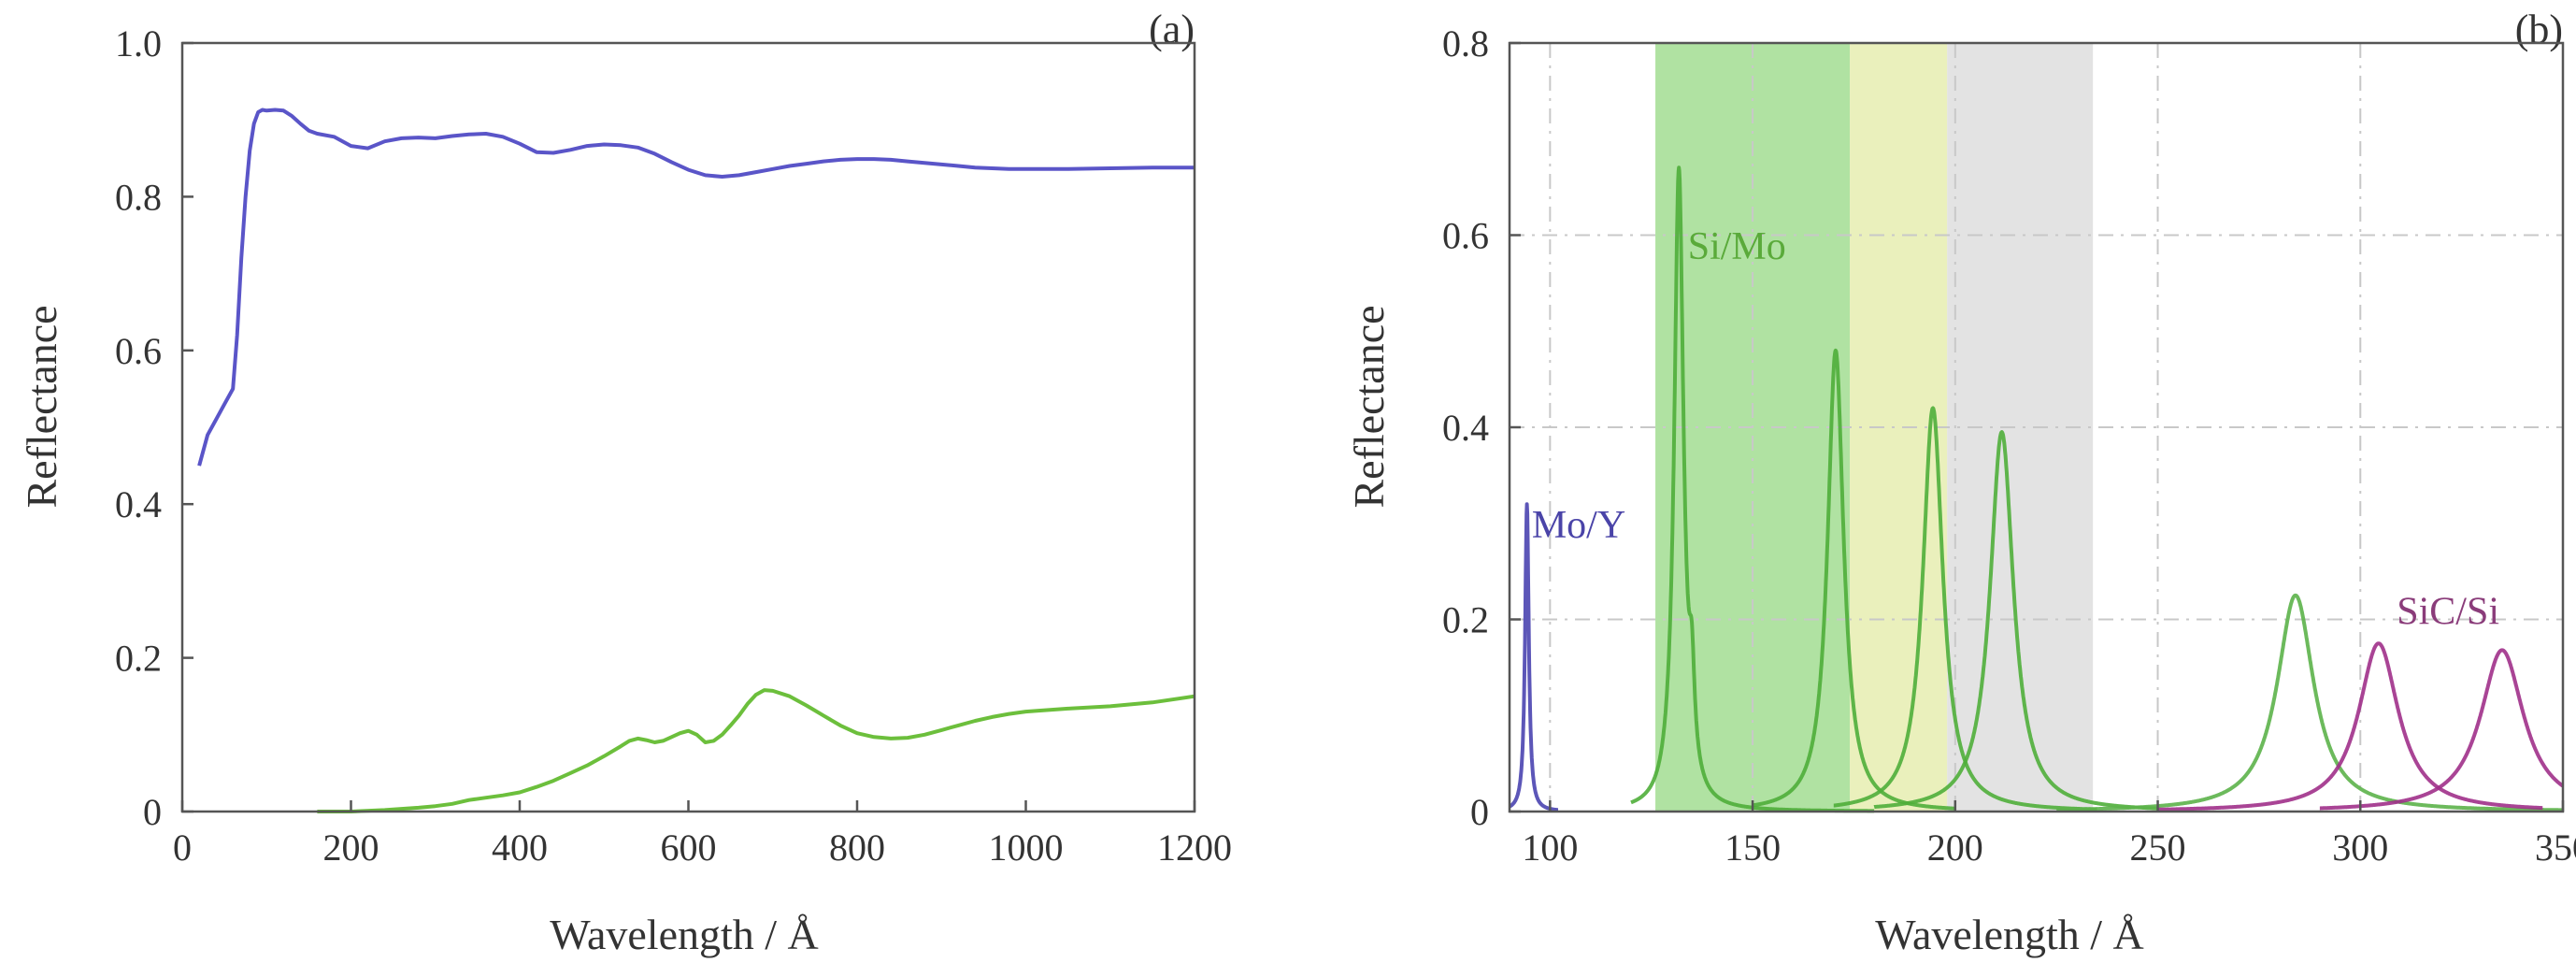  I want to click on panel-a-y-tick-label-4: 0.8, so click(138, 197).